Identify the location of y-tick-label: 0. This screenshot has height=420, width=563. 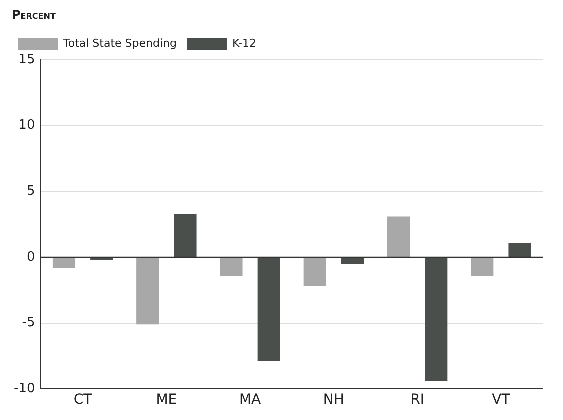
(31, 257).